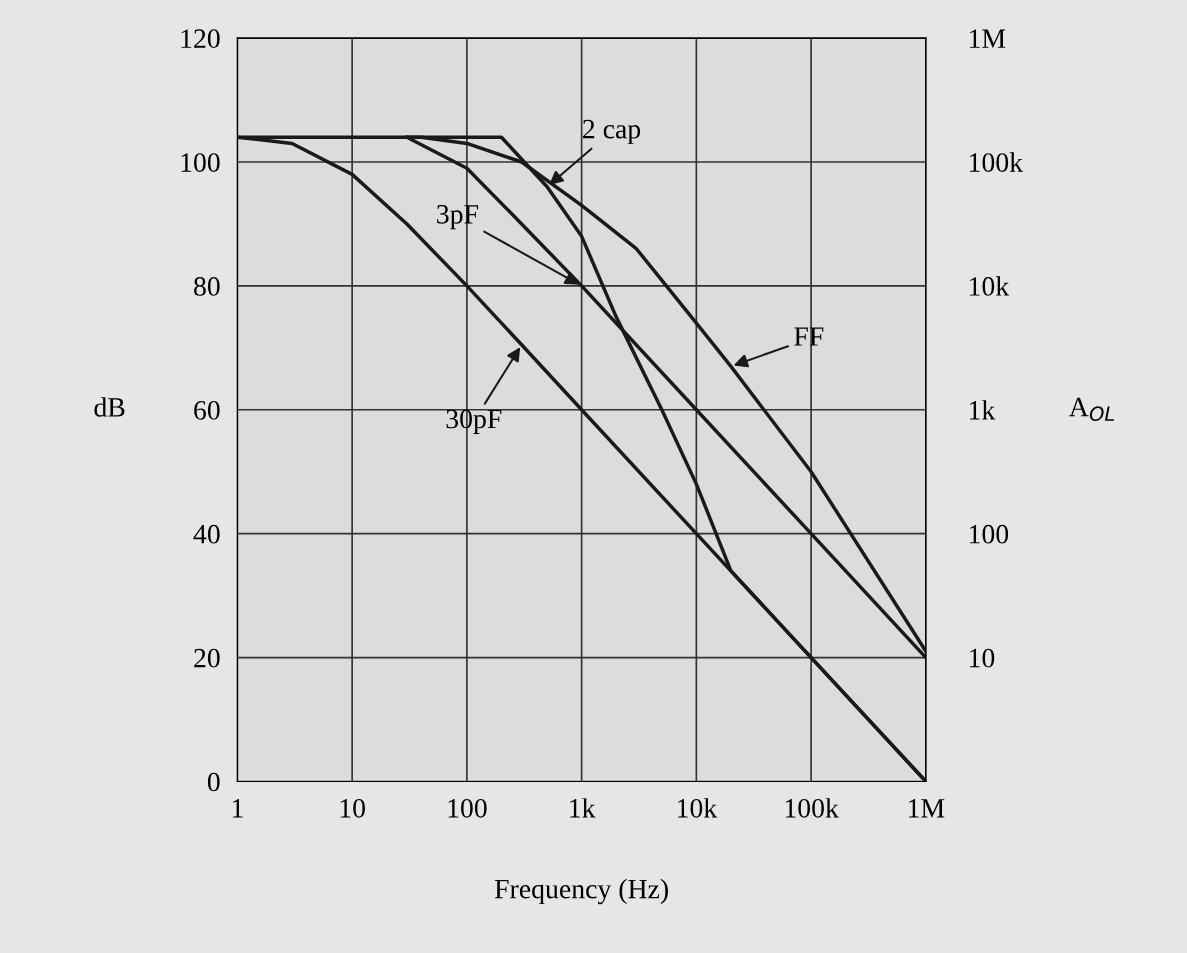 Image resolution: width=1187 pixels, height=953 pixels. I want to click on text: 10k, so click(989, 286).